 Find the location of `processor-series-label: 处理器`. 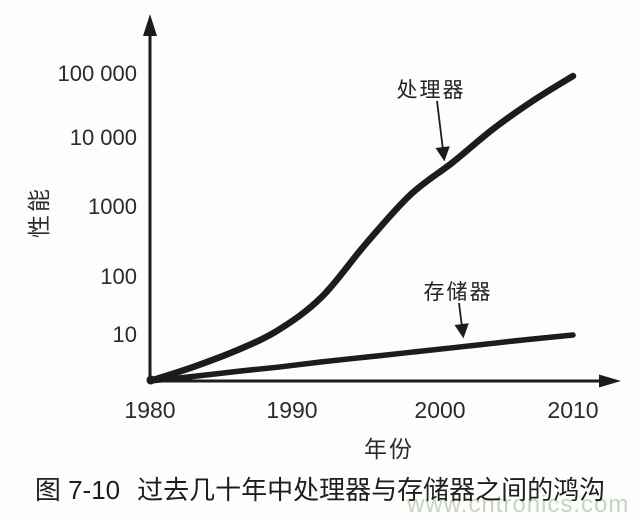

processor-series-label: 处理器 is located at coordinates (431, 90).